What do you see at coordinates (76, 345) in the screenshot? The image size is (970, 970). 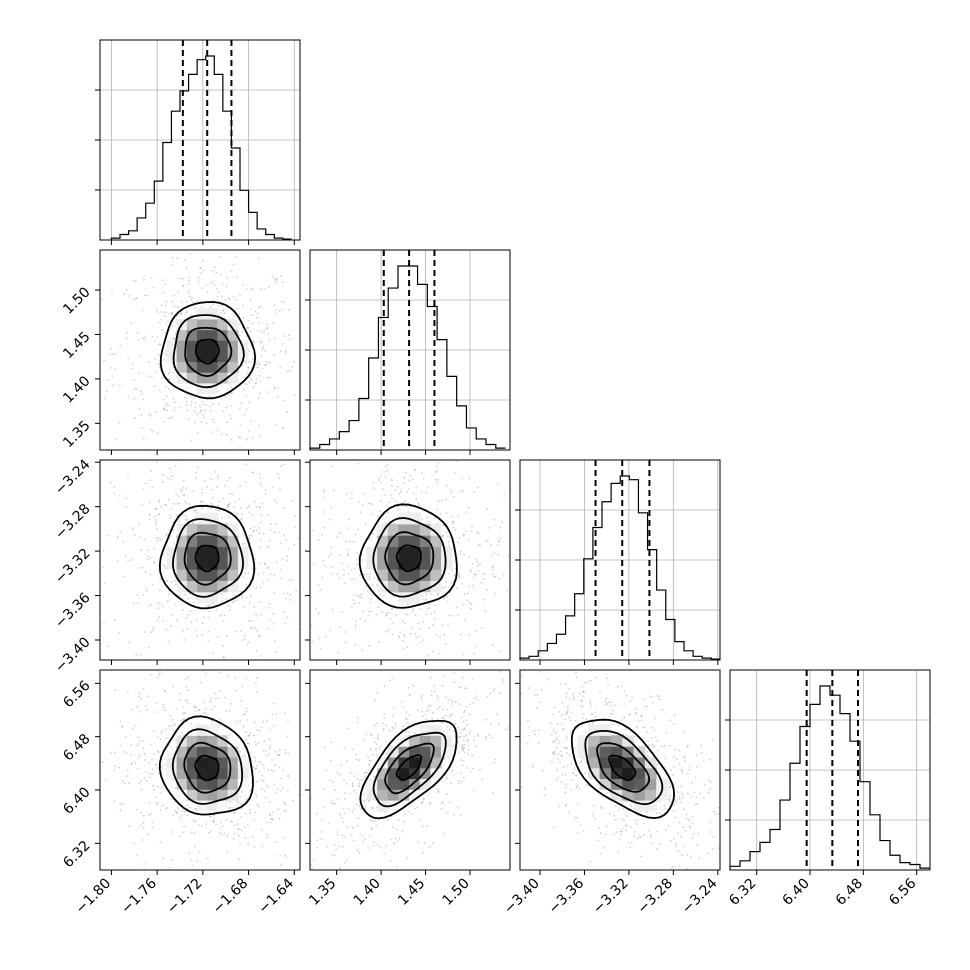 I see `ytick-label-1-2: 1.45` at bounding box center [76, 345].